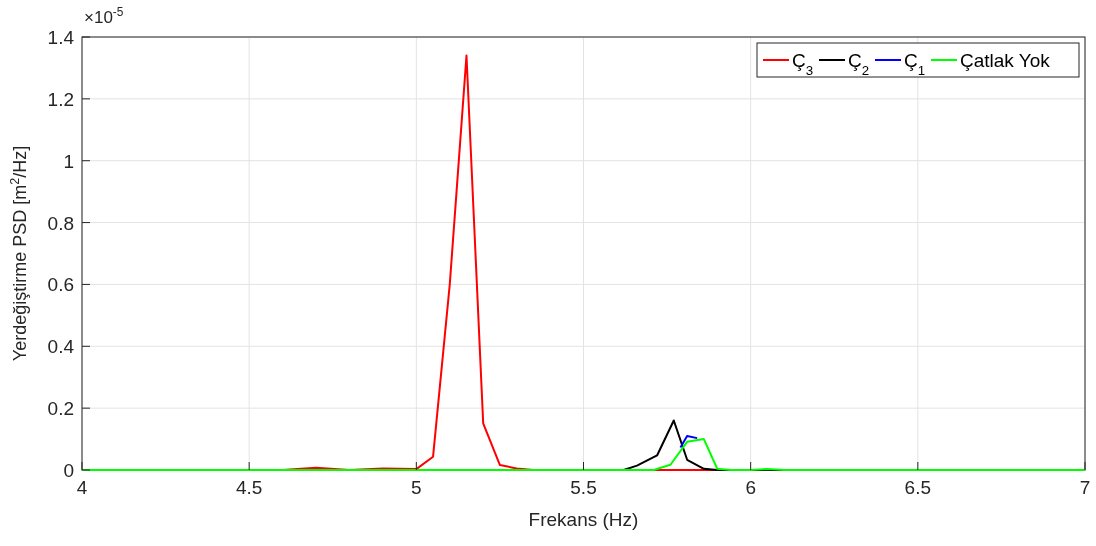 This screenshot has width=1096, height=546. What do you see at coordinates (750, 487) in the screenshot?
I see `x-tick-label: 6` at bounding box center [750, 487].